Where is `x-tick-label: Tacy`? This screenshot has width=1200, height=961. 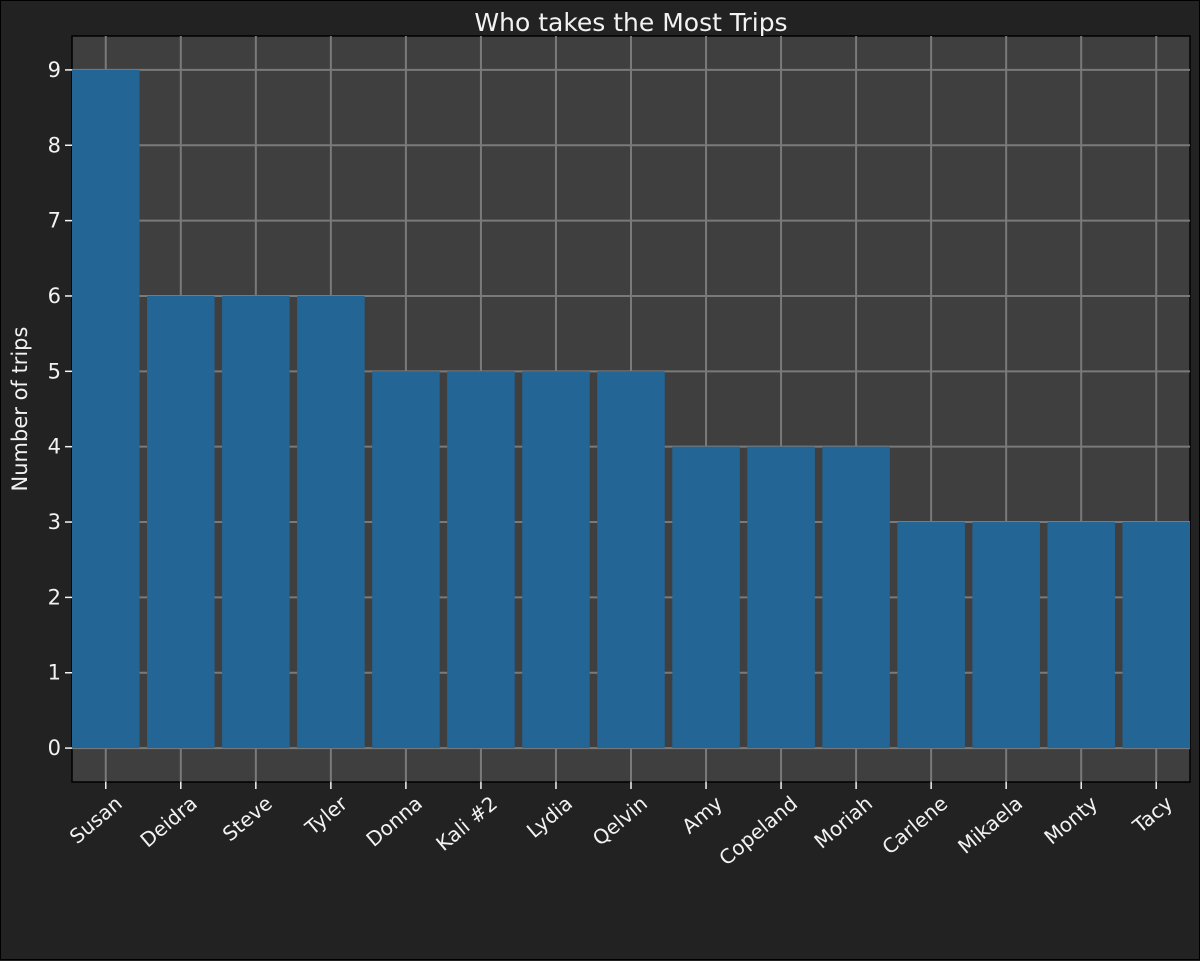 x-tick-label: Tacy is located at coordinates (1152, 814).